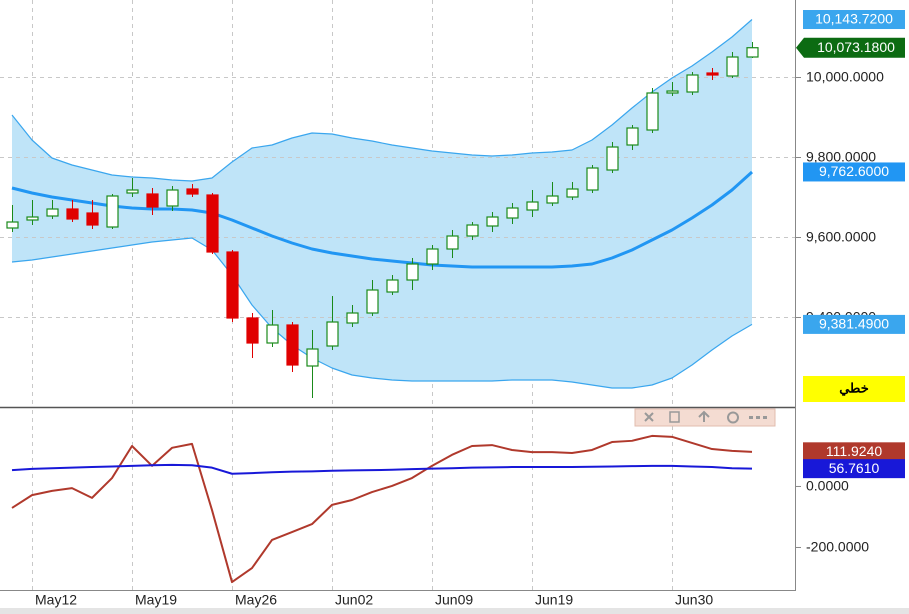 This screenshot has height=614, width=909. I want to click on x-tick-label: Jun09, so click(454, 600).